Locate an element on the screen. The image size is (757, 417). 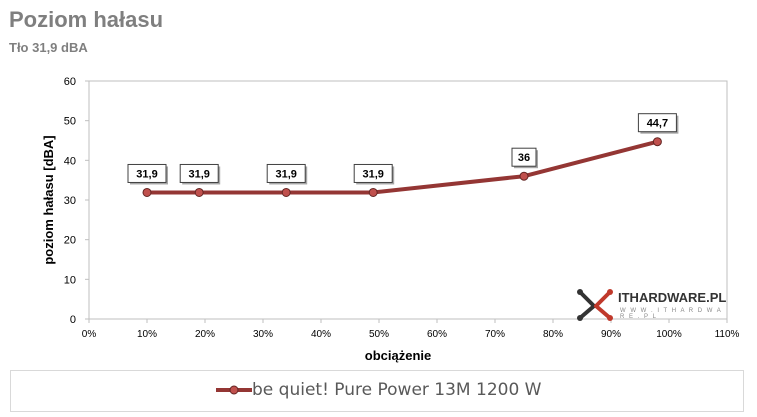
x-tick-label: 30% is located at coordinates (263, 334).